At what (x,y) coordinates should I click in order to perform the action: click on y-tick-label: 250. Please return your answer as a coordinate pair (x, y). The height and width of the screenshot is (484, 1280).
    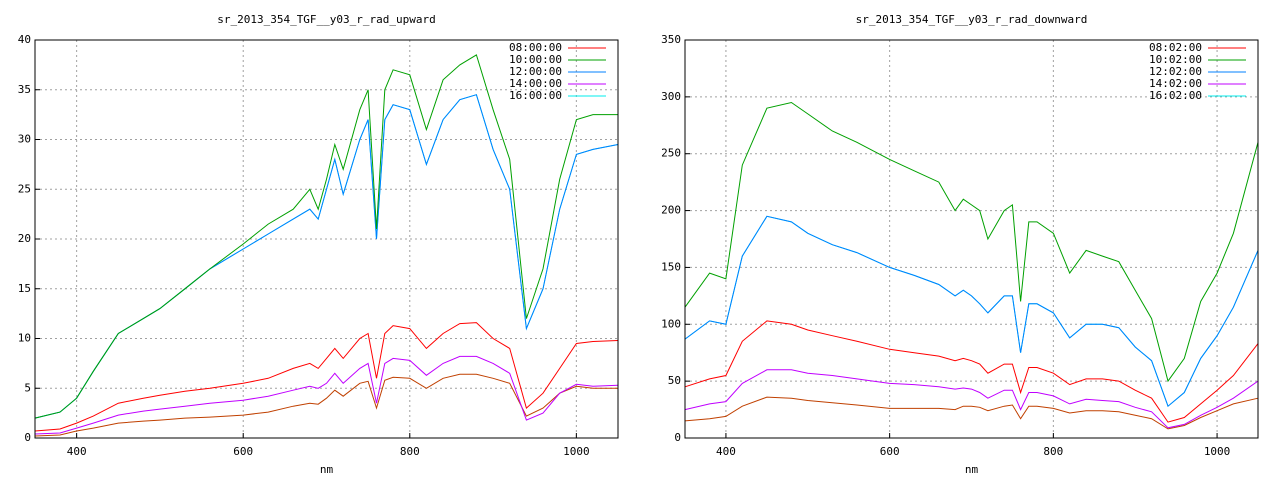
    Looking at the image, I should click on (671, 153).